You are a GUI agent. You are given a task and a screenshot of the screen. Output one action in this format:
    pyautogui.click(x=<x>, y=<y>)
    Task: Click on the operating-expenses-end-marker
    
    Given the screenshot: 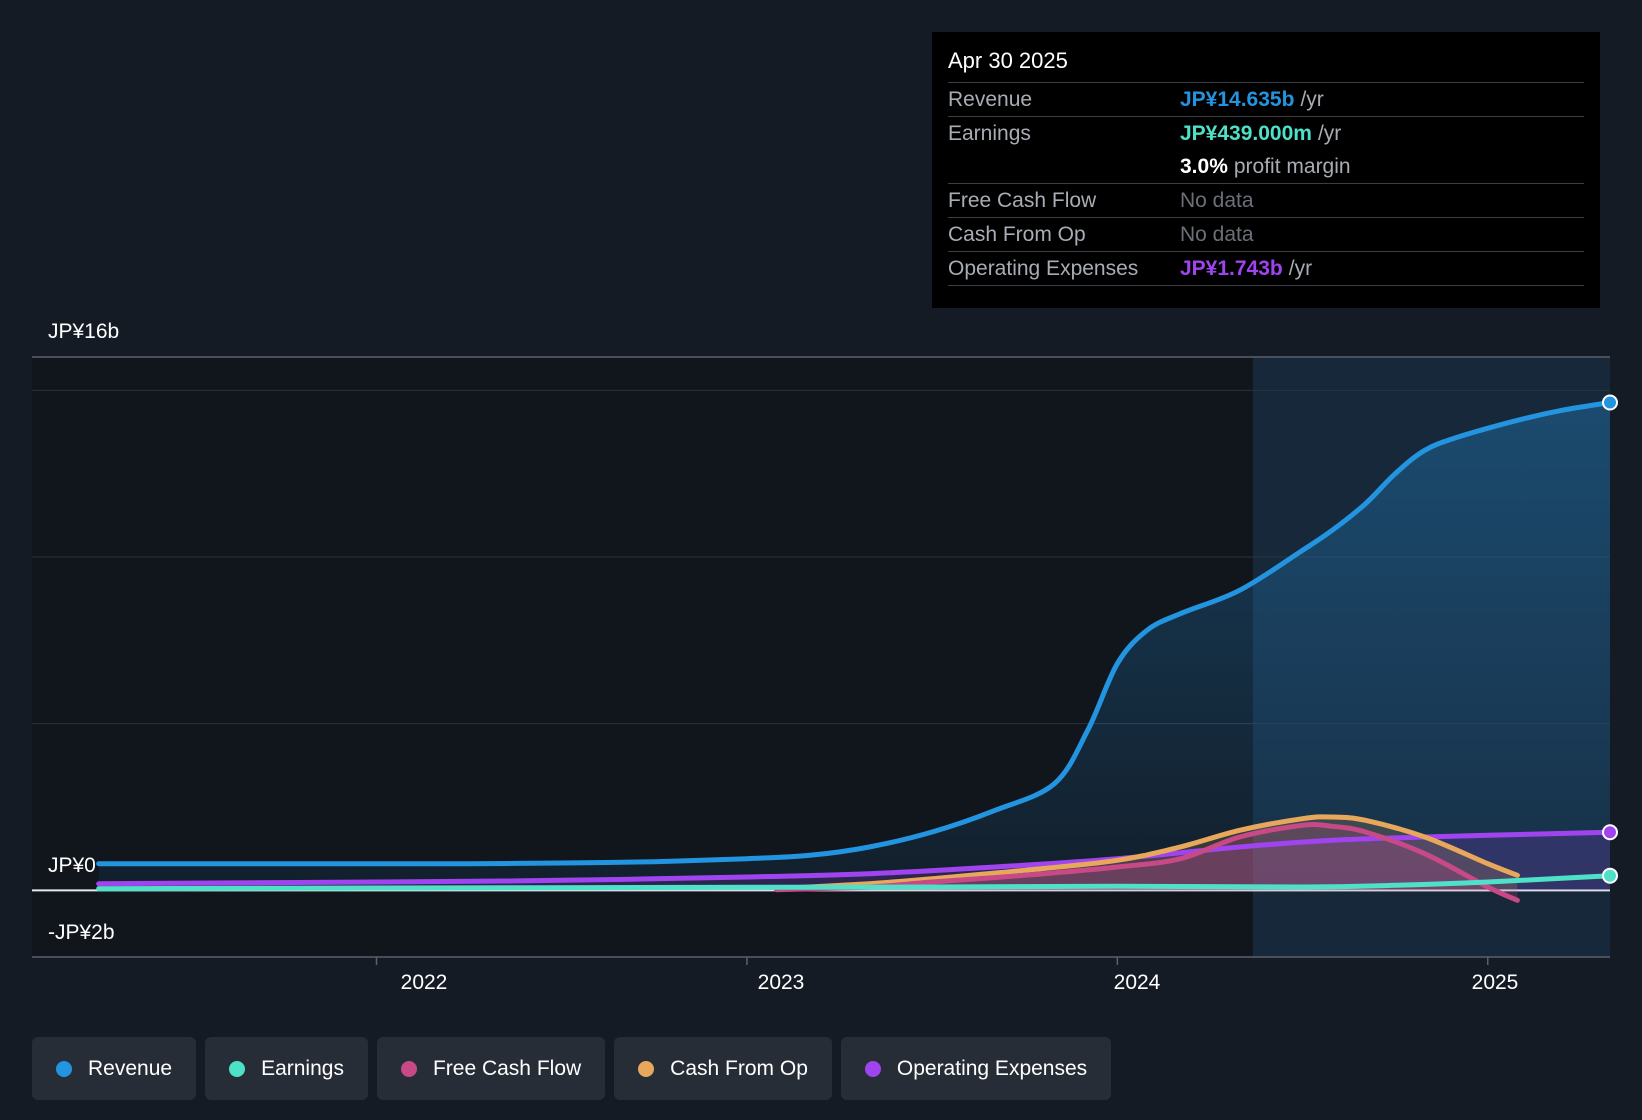 What is the action you would take?
    pyautogui.click(x=1610, y=832)
    